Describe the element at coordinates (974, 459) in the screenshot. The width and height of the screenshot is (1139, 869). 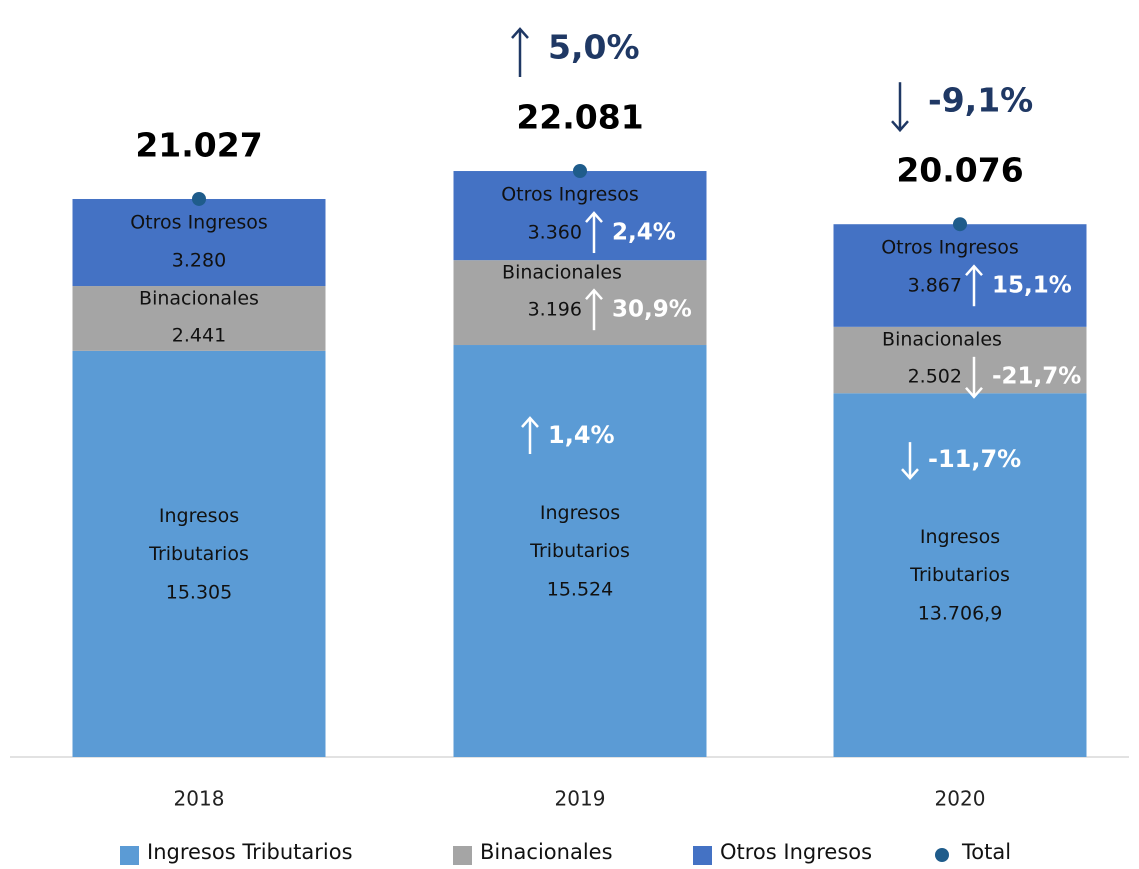
I see `change-label: -11,7%` at that location.